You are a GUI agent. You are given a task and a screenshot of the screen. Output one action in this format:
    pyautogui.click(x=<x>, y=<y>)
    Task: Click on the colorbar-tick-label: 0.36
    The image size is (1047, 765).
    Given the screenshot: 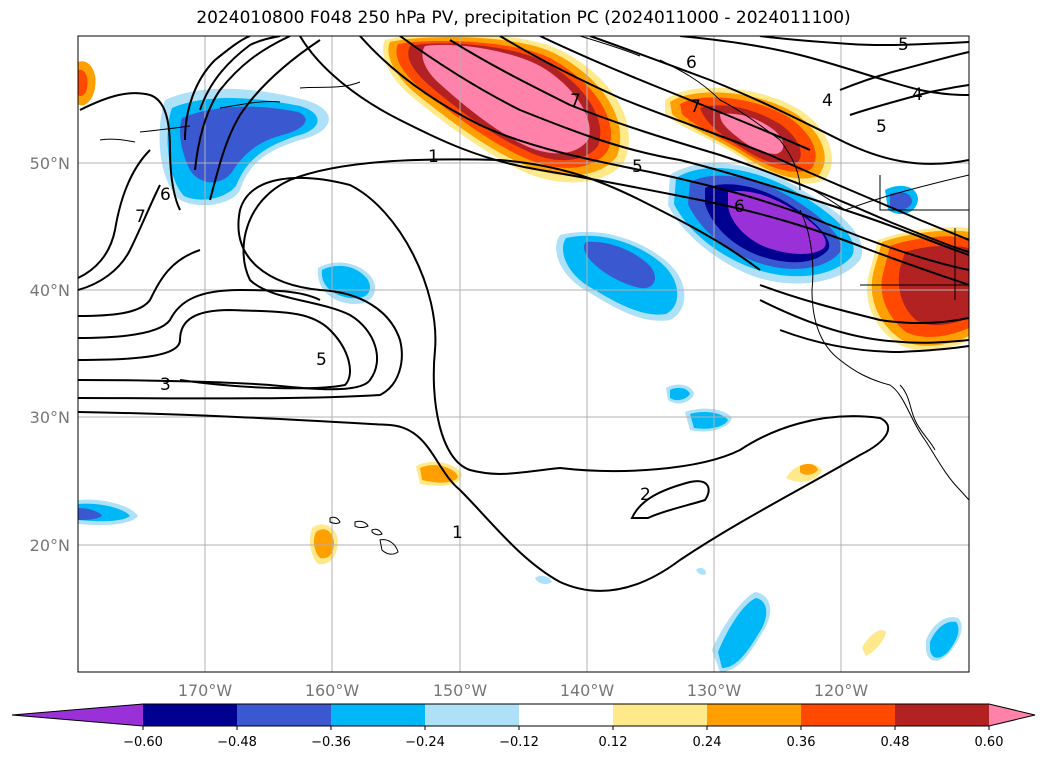 What is the action you would take?
    pyautogui.click(x=801, y=742)
    